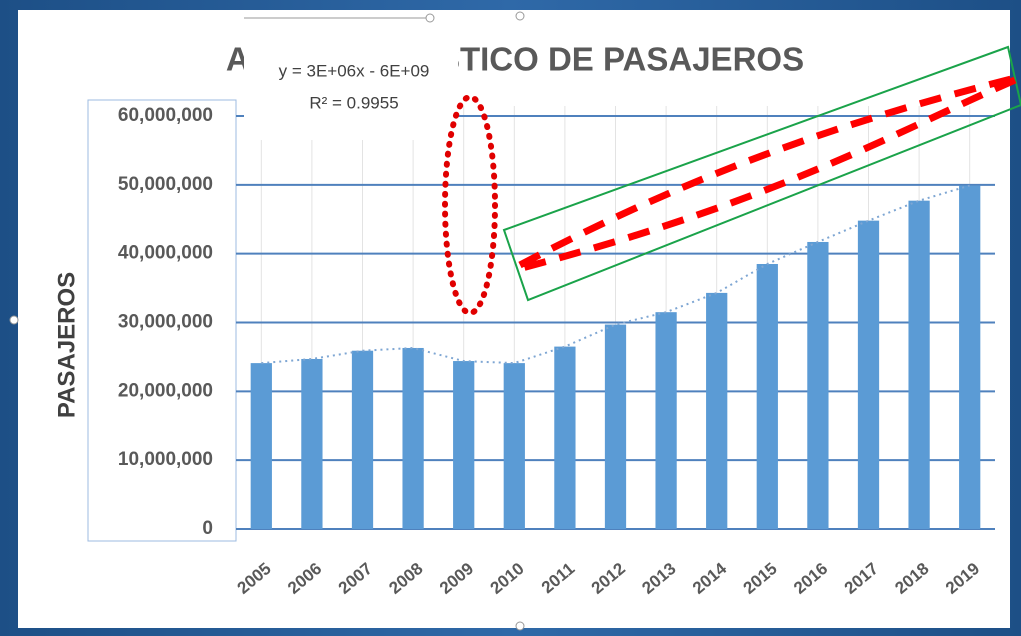  Describe the element at coordinates (66, 345) in the screenshot. I see `y-axis-title: PASAJEROS` at that location.